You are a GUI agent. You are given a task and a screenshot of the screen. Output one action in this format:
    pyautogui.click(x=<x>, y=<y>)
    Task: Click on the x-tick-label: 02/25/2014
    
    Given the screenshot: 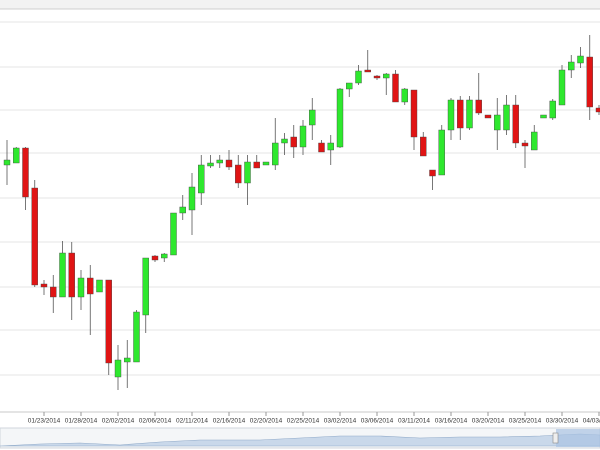 What is the action you would take?
    pyautogui.click(x=303, y=421)
    